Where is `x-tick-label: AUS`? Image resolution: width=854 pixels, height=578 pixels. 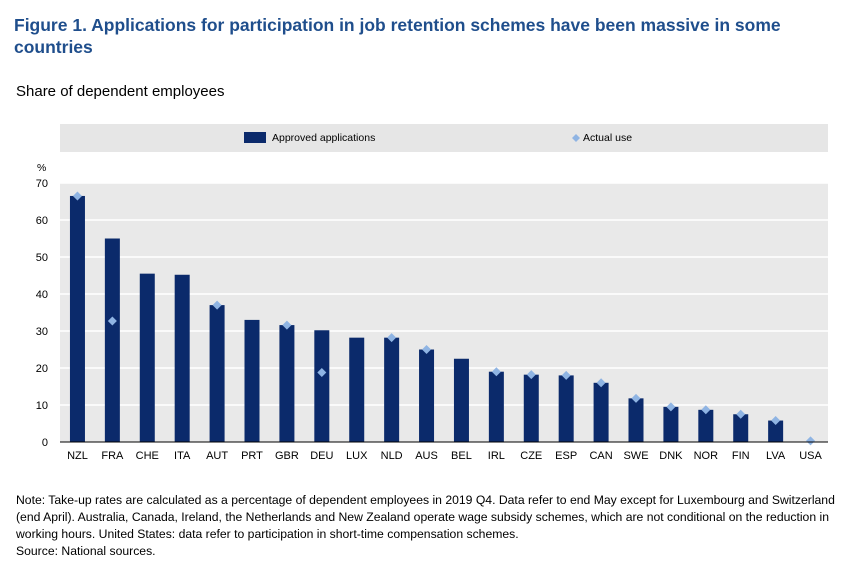
x-tick-label: AUS is located at coordinates (426, 456).